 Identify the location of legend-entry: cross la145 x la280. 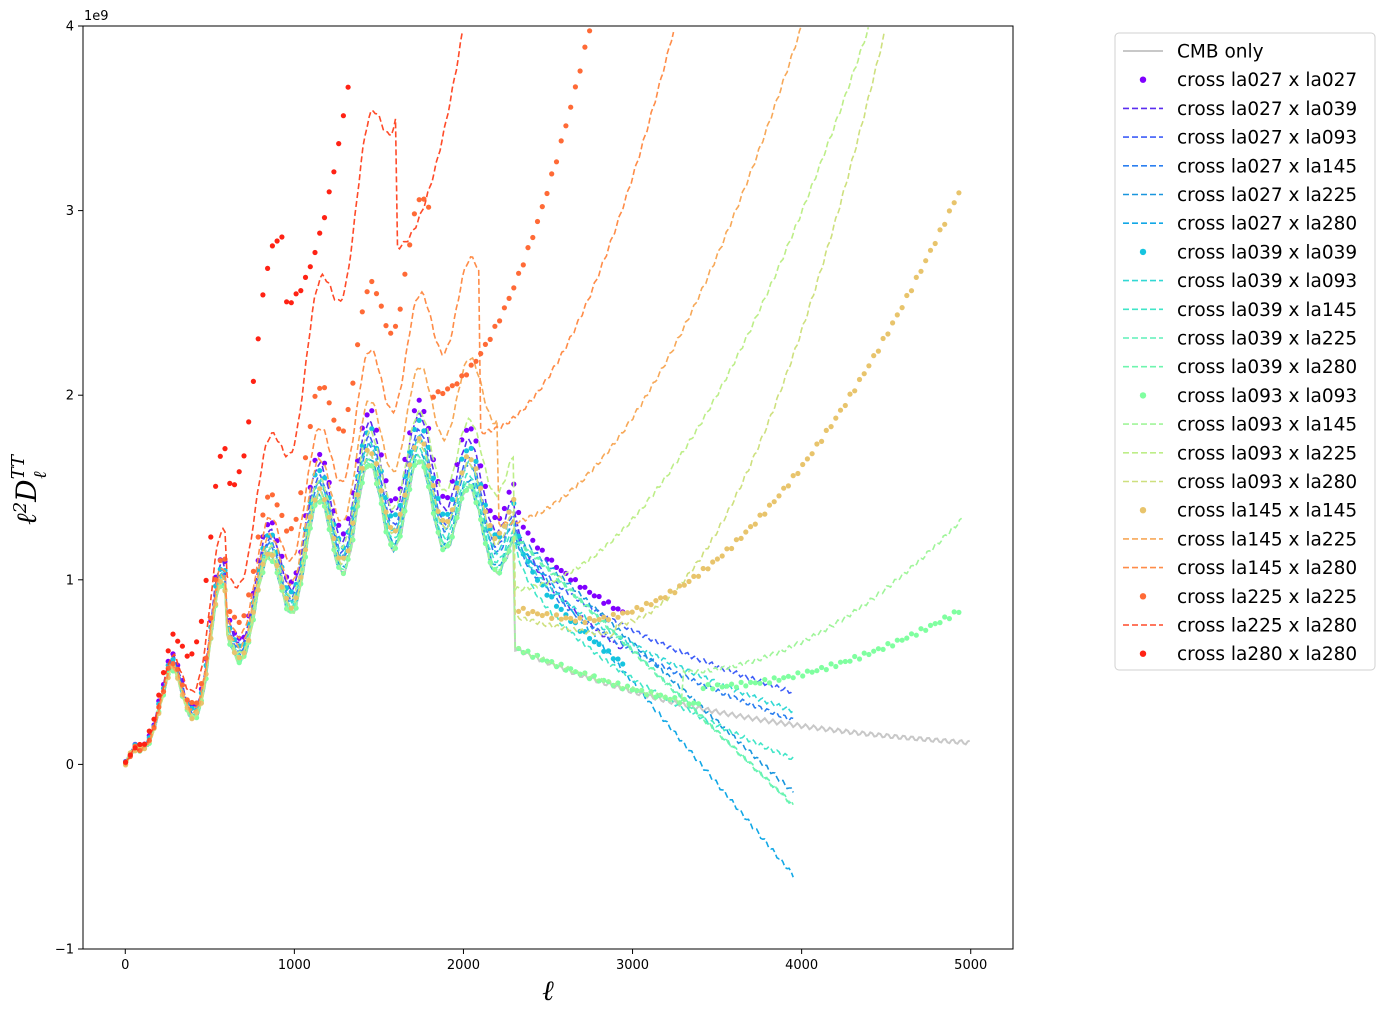
(1240, 568).